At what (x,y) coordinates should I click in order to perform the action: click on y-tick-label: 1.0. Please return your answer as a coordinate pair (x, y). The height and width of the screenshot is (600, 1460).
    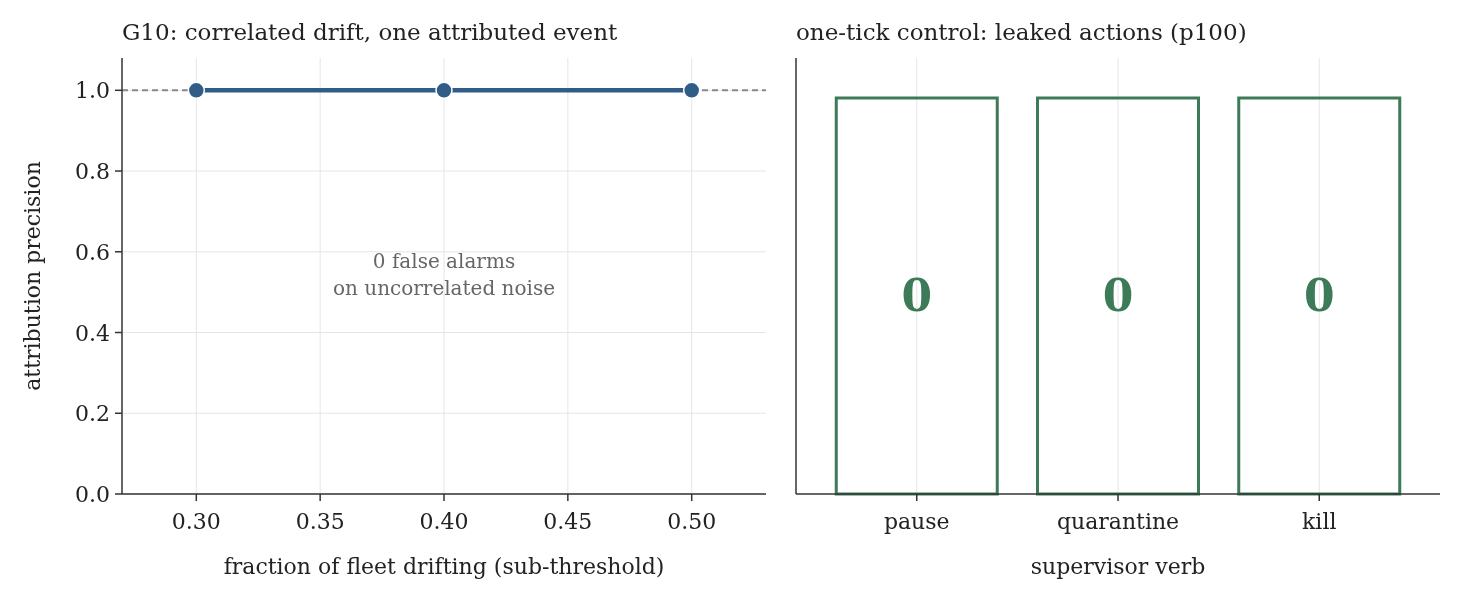
    Looking at the image, I should click on (92, 91).